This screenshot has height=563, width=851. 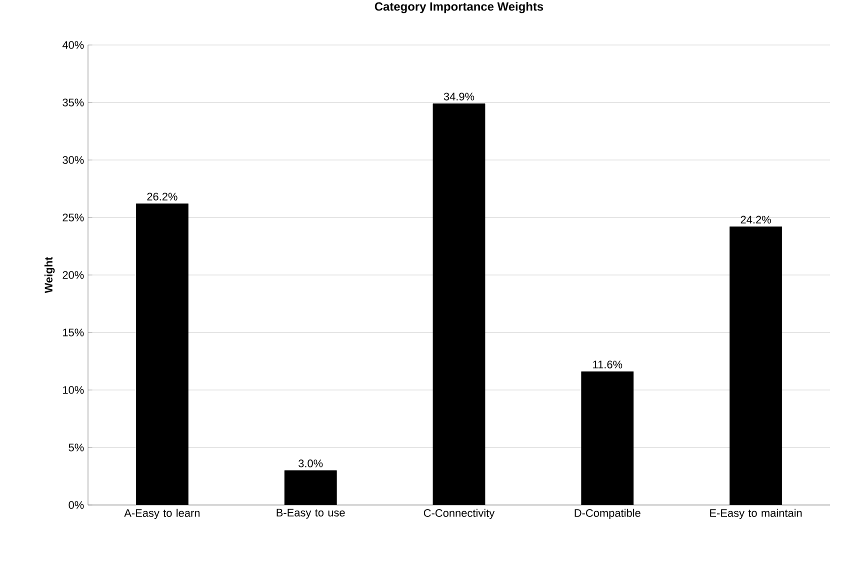 I want to click on y-tick-label: 30%, so click(x=73, y=160).